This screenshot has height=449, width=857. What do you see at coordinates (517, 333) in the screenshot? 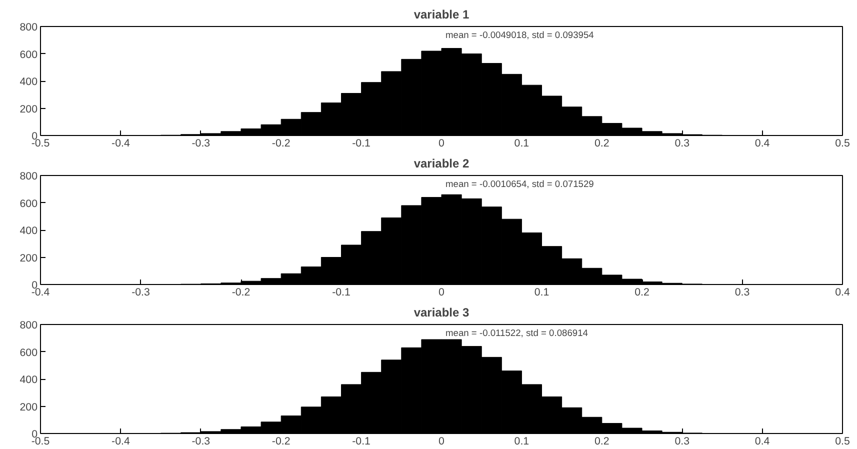
I see `annotation: mean = -0.011522, std = 0.086914` at bounding box center [517, 333].